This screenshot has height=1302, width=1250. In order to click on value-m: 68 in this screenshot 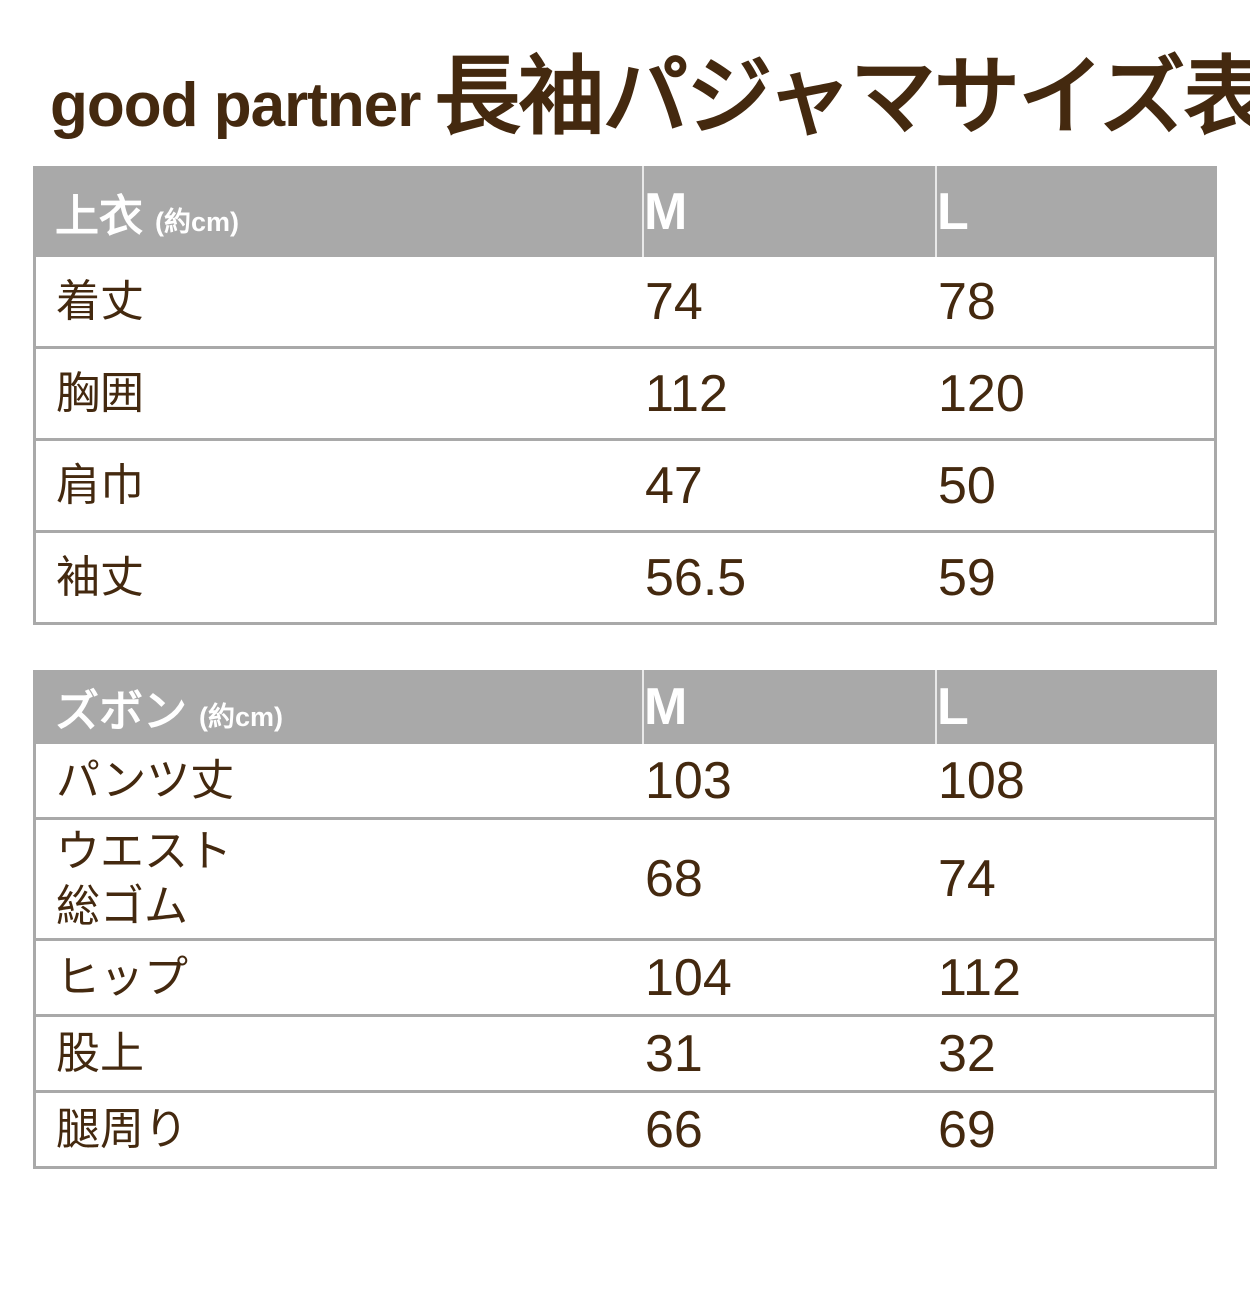, I will do `click(674, 879)`.